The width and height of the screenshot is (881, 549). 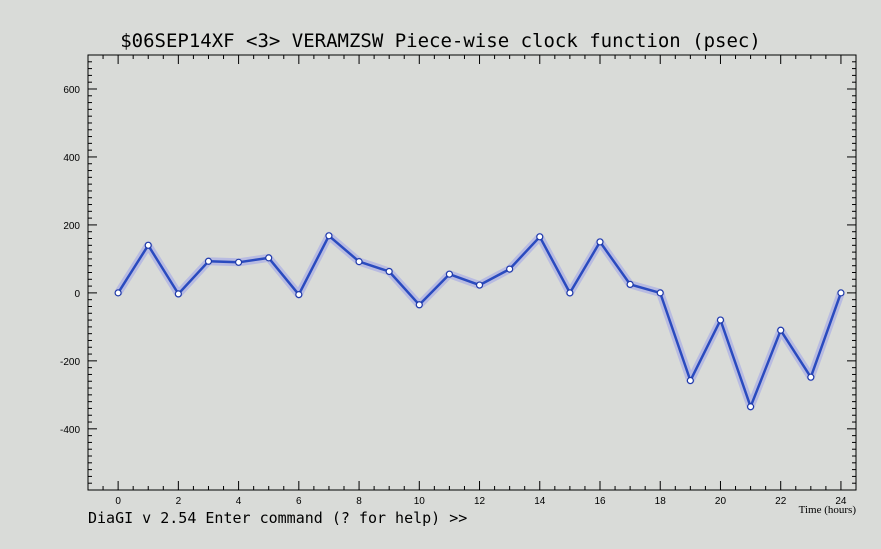 What do you see at coordinates (77, 294) in the screenshot?
I see `y-tick-label: 0` at bounding box center [77, 294].